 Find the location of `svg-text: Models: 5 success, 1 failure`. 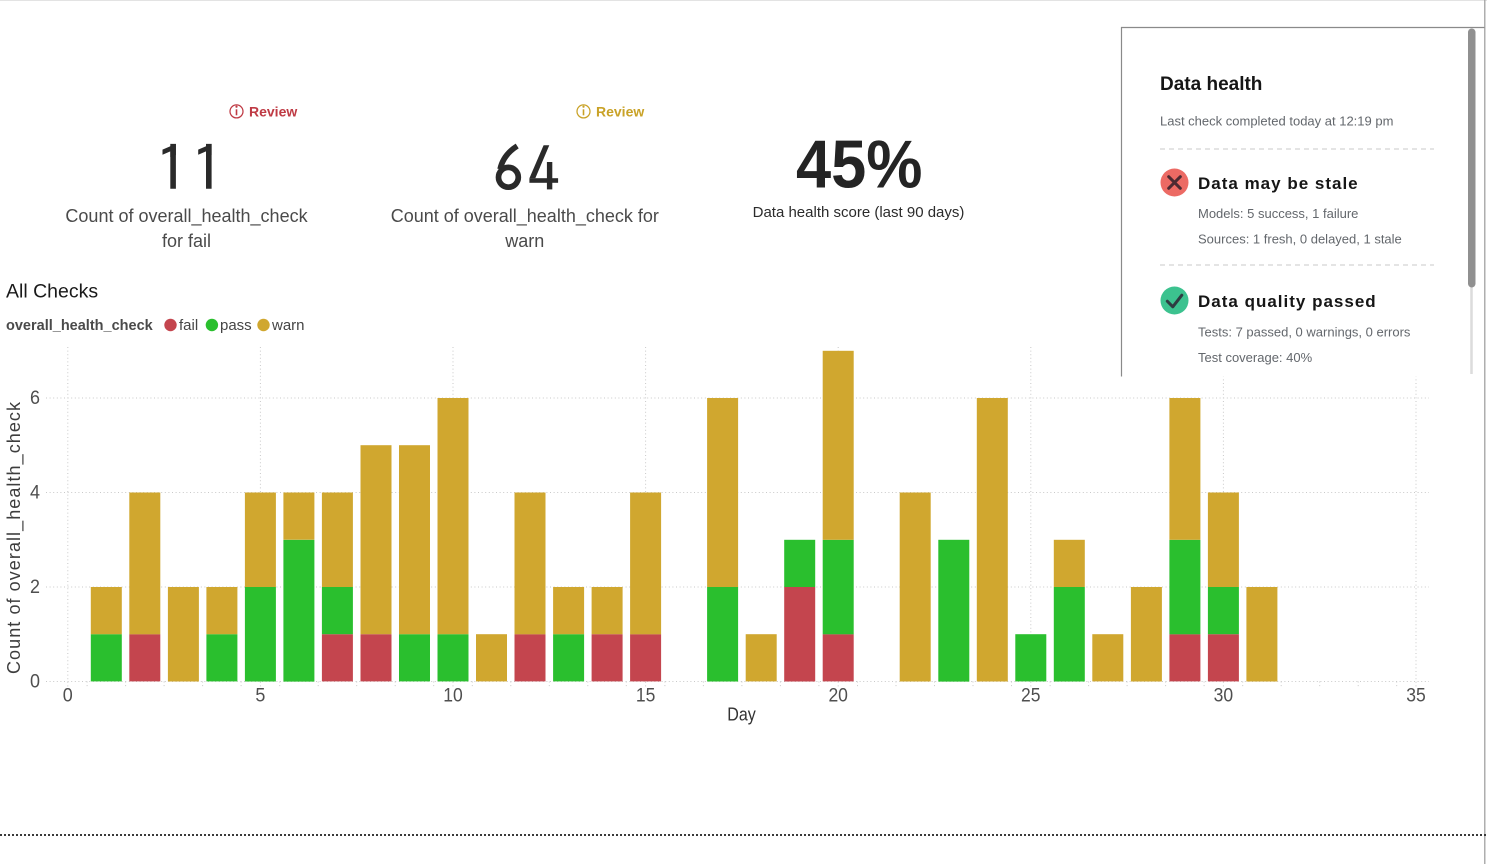

svg-text: Models: 5 success, 1 failure is located at coordinates (1278, 213).